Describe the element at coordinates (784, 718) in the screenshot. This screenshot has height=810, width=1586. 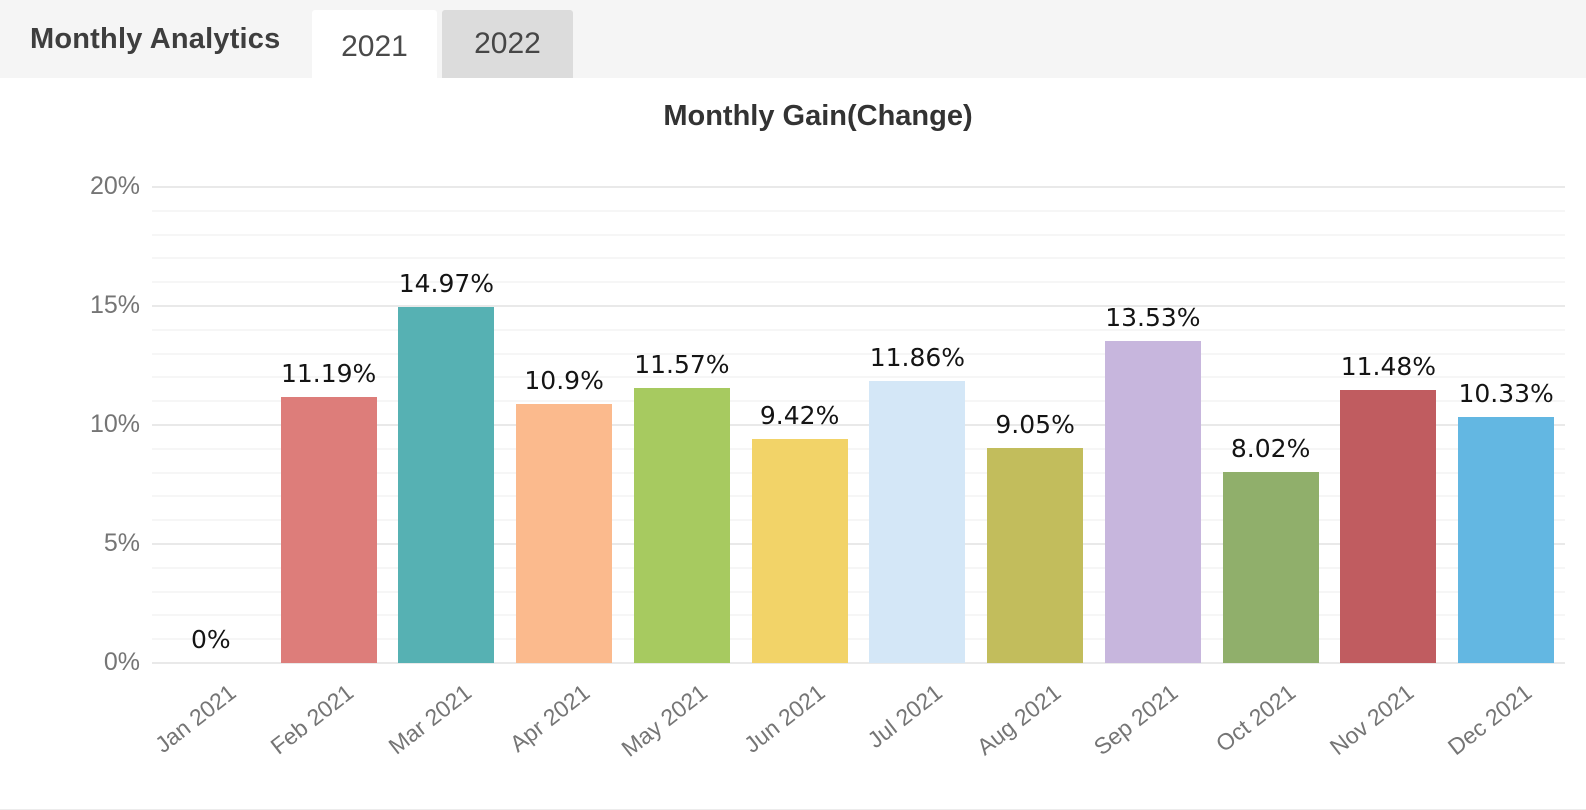
I see `x-axis-tick-label: Jun 2021` at that location.